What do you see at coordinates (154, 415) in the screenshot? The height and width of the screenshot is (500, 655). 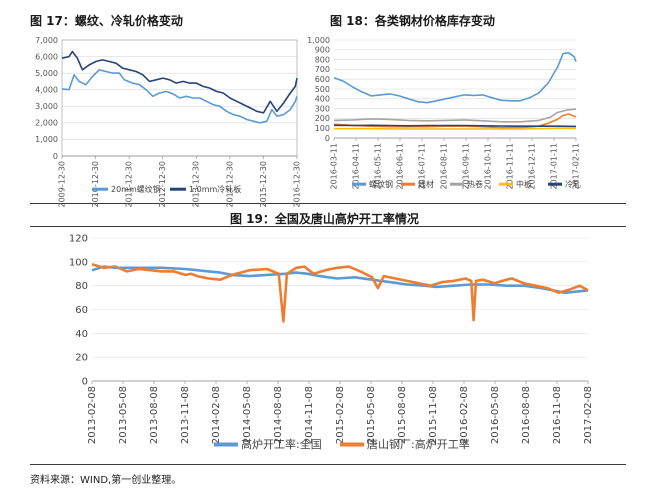 I see `fig19-xtick-label: 2013-08-08` at bounding box center [154, 415].